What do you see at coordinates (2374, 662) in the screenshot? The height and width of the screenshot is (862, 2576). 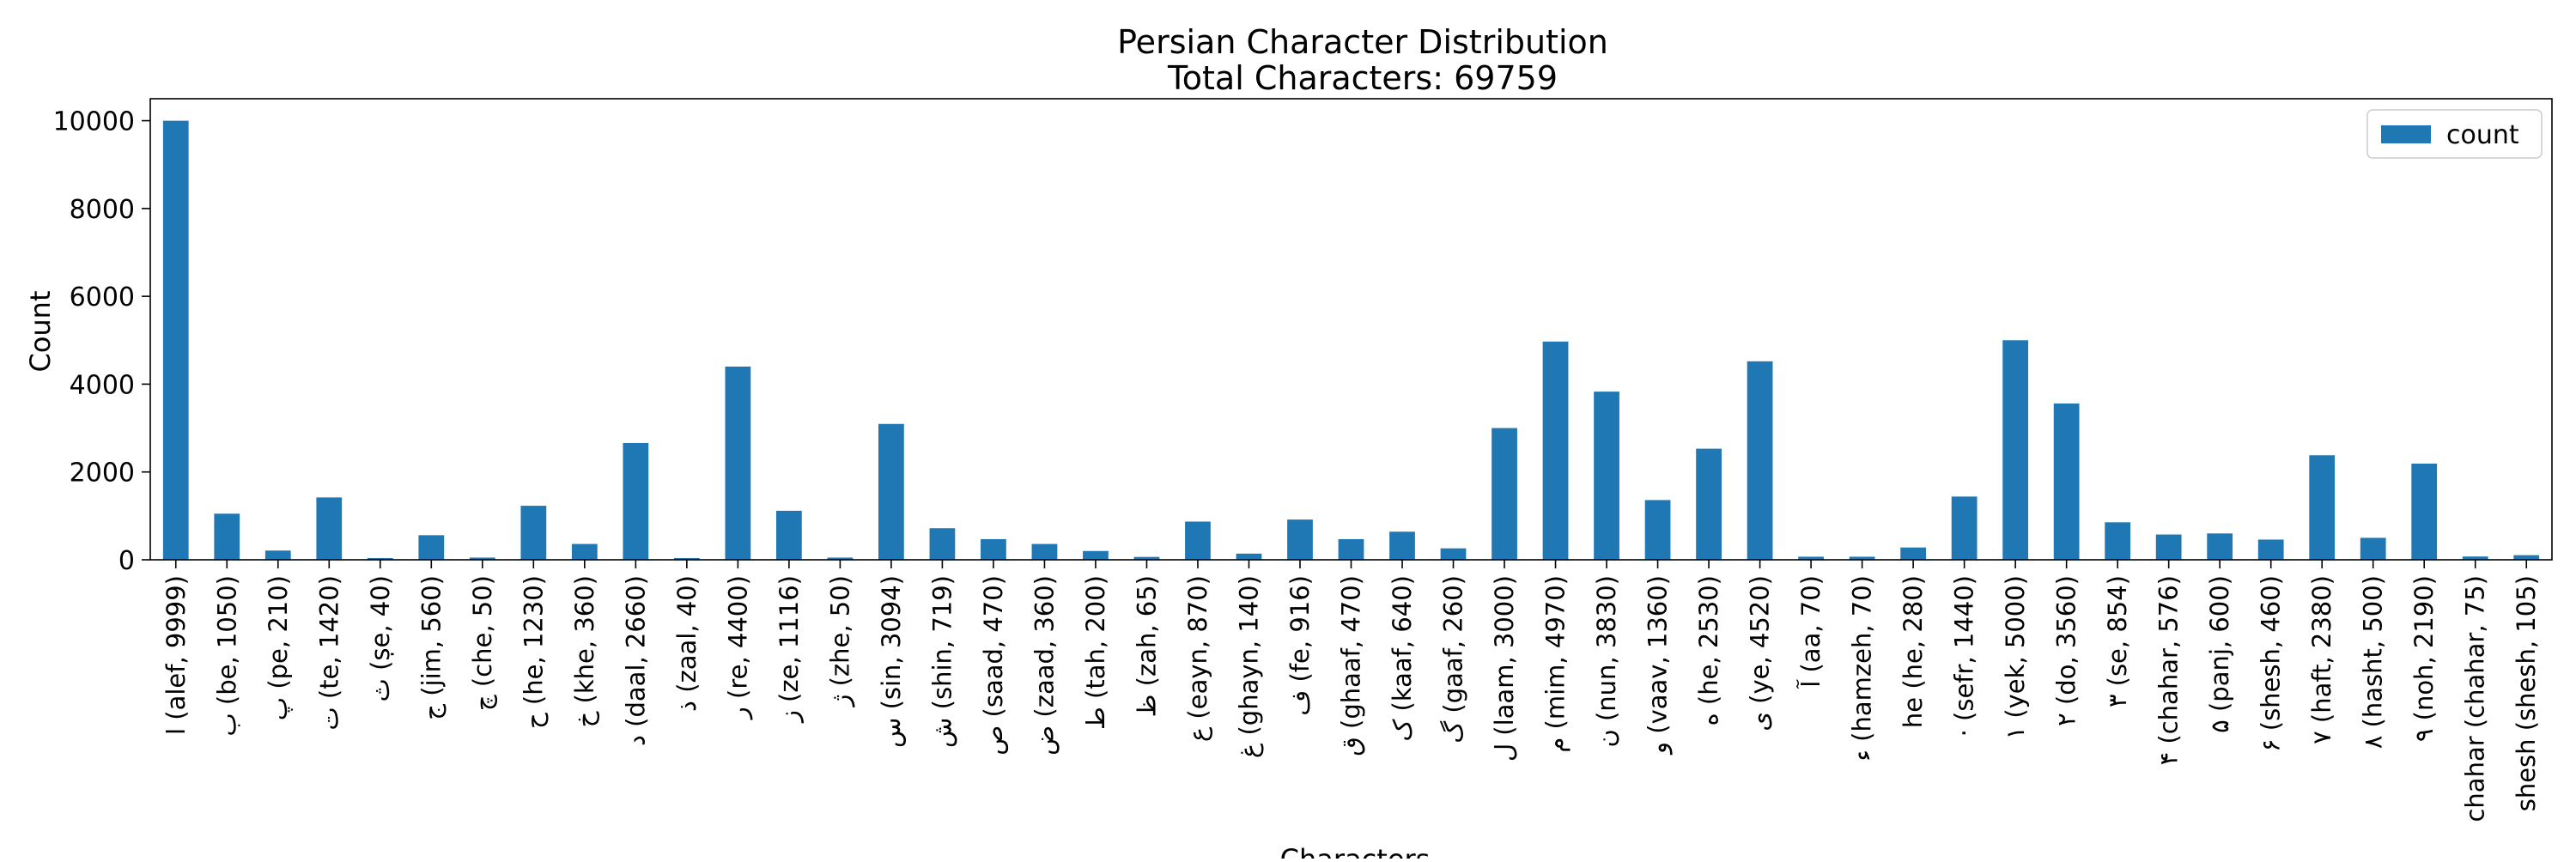 I see `x-tick-label-43: ٨ (hasht, 500)` at bounding box center [2374, 662].